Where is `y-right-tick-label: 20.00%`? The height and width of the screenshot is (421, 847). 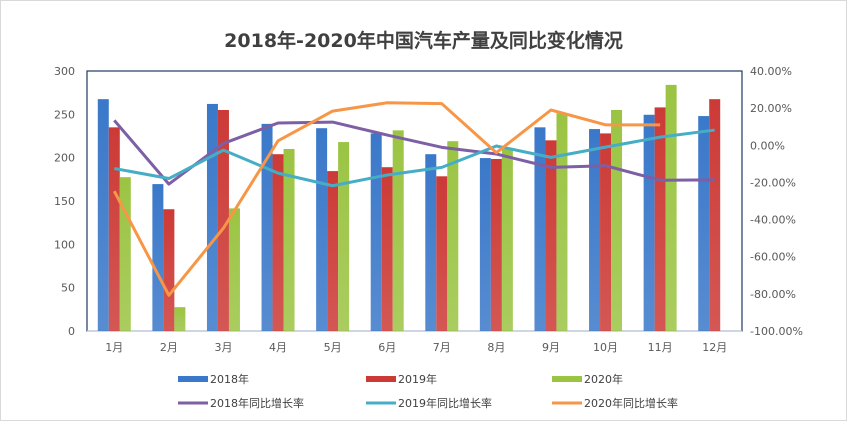
y-right-tick-label: 20.00% is located at coordinates (771, 108).